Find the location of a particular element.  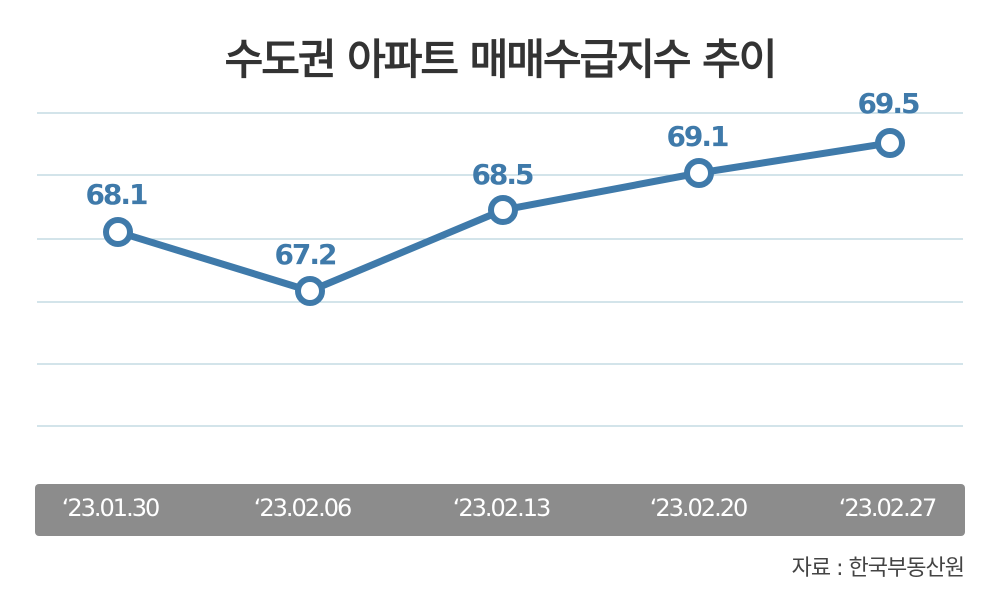

data-label-1: 68.1 is located at coordinates (116, 194).